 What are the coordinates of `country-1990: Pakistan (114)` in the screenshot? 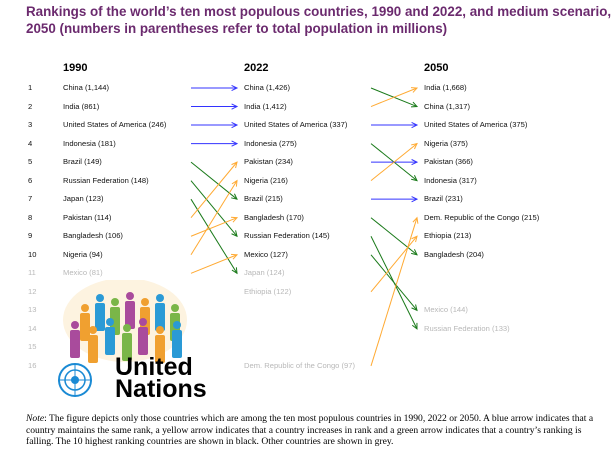 It's located at (87, 217).